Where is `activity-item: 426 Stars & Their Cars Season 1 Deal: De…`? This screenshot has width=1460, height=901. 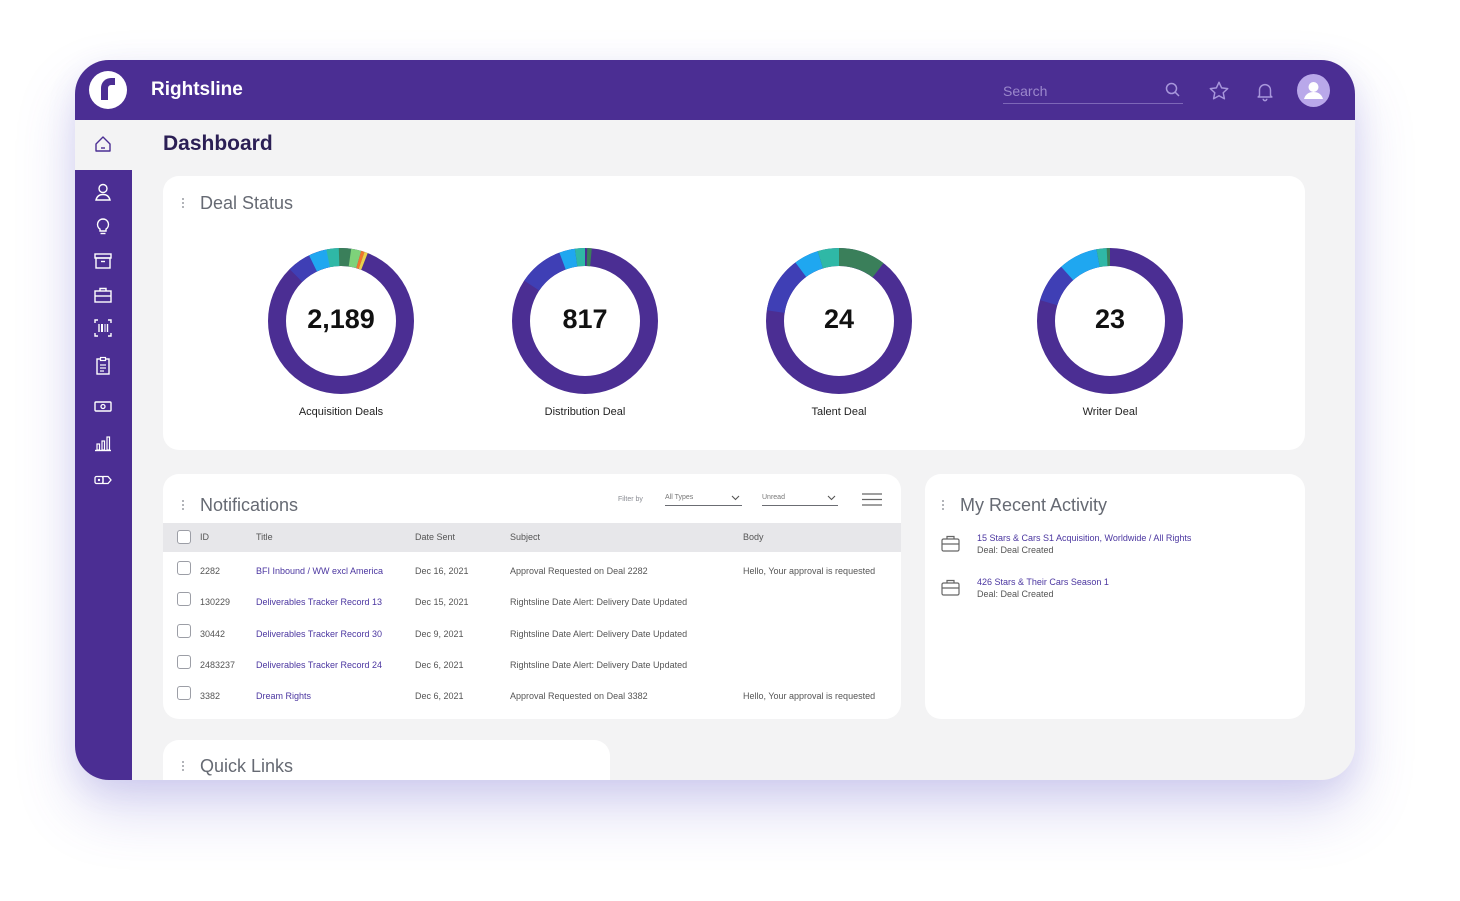
activity-item: 426 Stars & Their Cars Season 1 Deal: De… is located at coordinates (1121, 595).